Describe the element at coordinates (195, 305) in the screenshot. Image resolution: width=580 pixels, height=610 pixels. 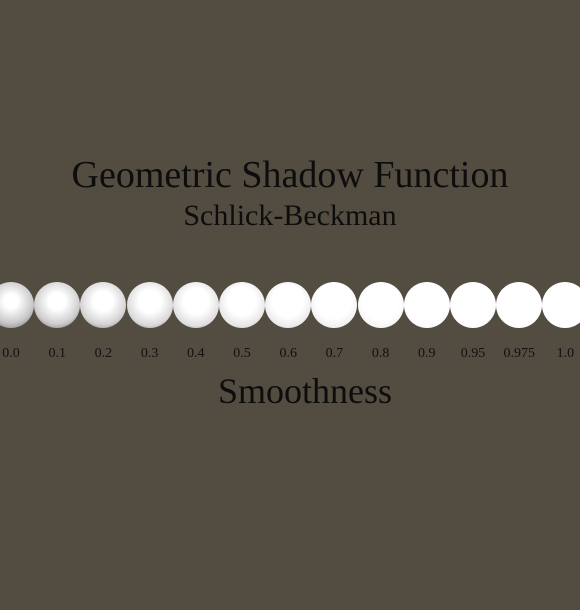
I see `sphere-smoothness-0.4` at that location.